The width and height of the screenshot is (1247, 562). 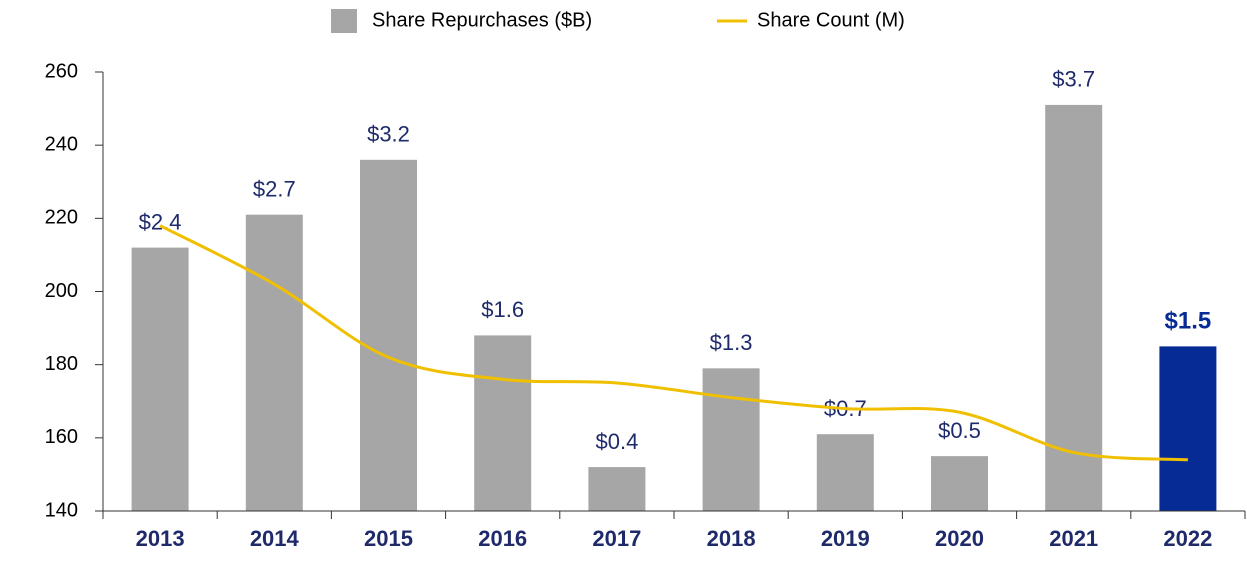 What do you see at coordinates (1187, 538) in the screenshot?
I see `x-tick-label: 2022` at bounding box center [1187, 538].